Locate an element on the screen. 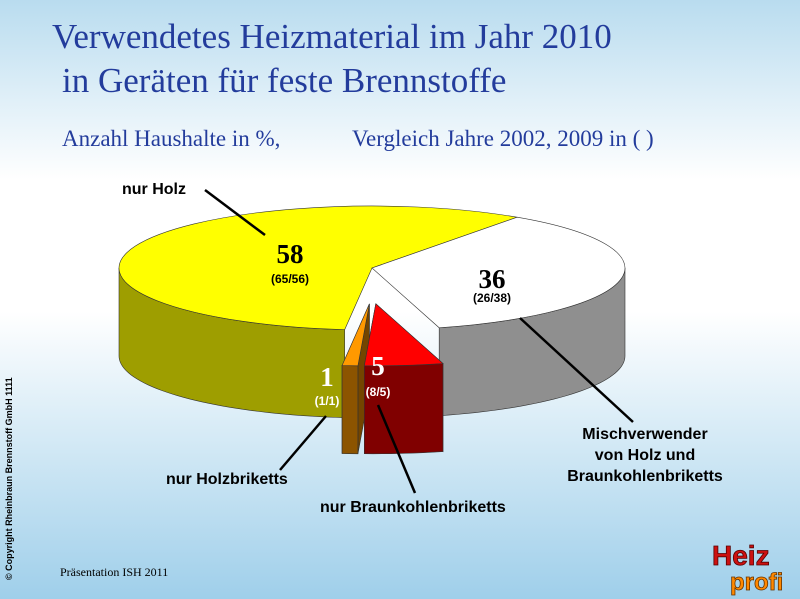 The image size is (800, 599). category-label: nur Holzbriketts is located at coordinates (227, 479).